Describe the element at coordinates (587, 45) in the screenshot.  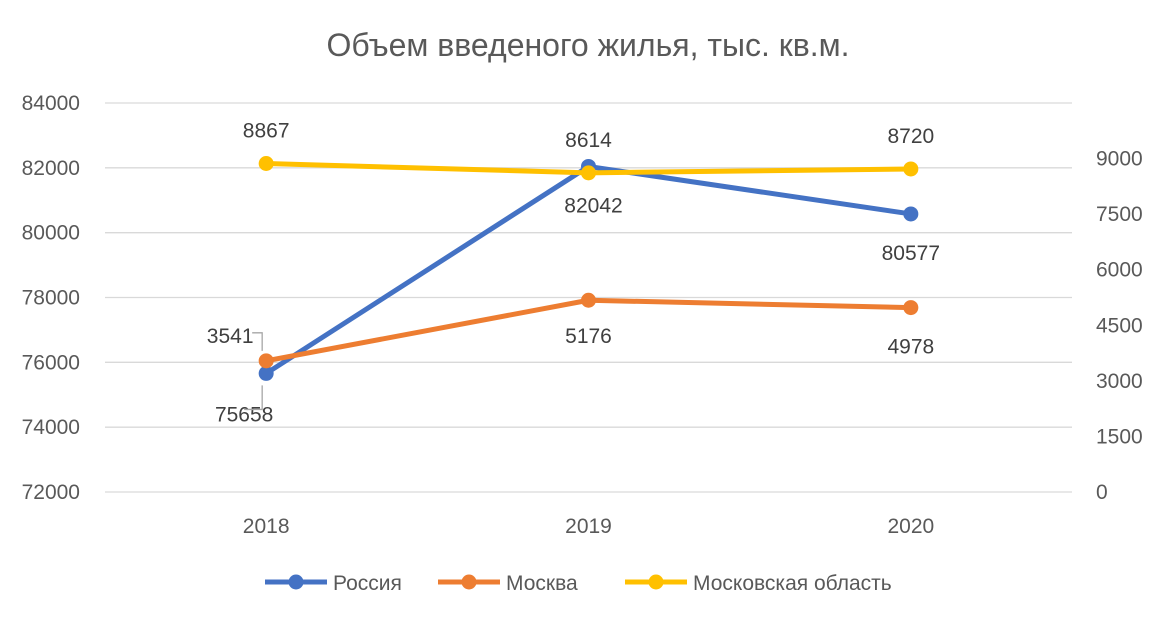
I see `chart-title: Объем введеного жилья, тыс. кв.м.` at that location.